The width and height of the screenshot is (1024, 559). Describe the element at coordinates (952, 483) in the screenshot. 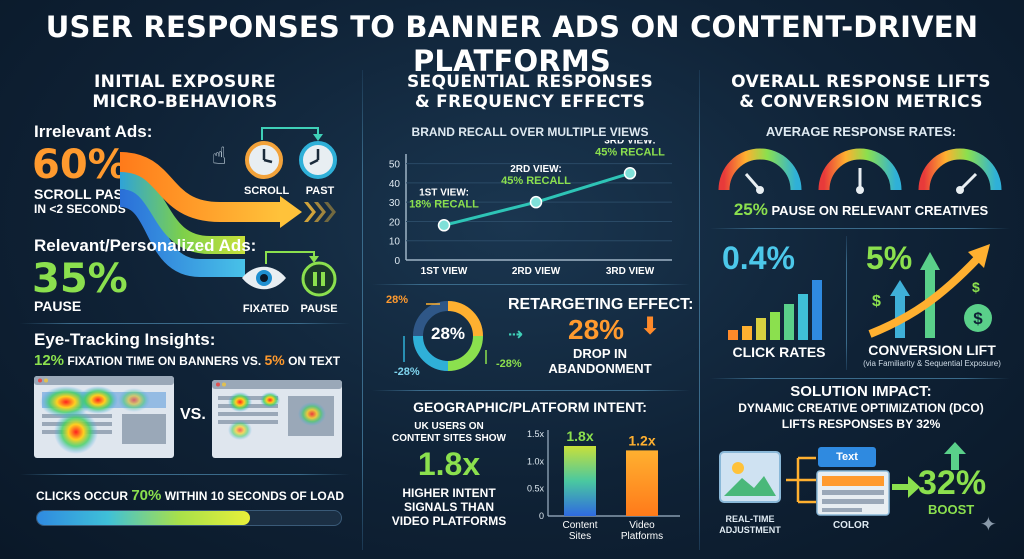

I see `boost-pct: 32%` at that location.